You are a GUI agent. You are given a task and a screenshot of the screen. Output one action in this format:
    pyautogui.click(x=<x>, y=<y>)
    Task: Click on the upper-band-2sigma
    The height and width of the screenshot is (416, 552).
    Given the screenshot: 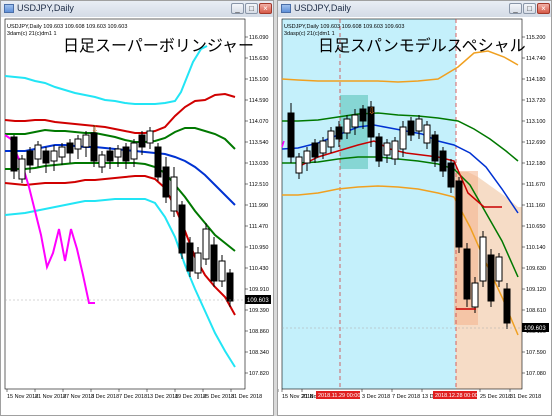 What is the action you would take?
    pyautogui.click(x=120, y=113)
    